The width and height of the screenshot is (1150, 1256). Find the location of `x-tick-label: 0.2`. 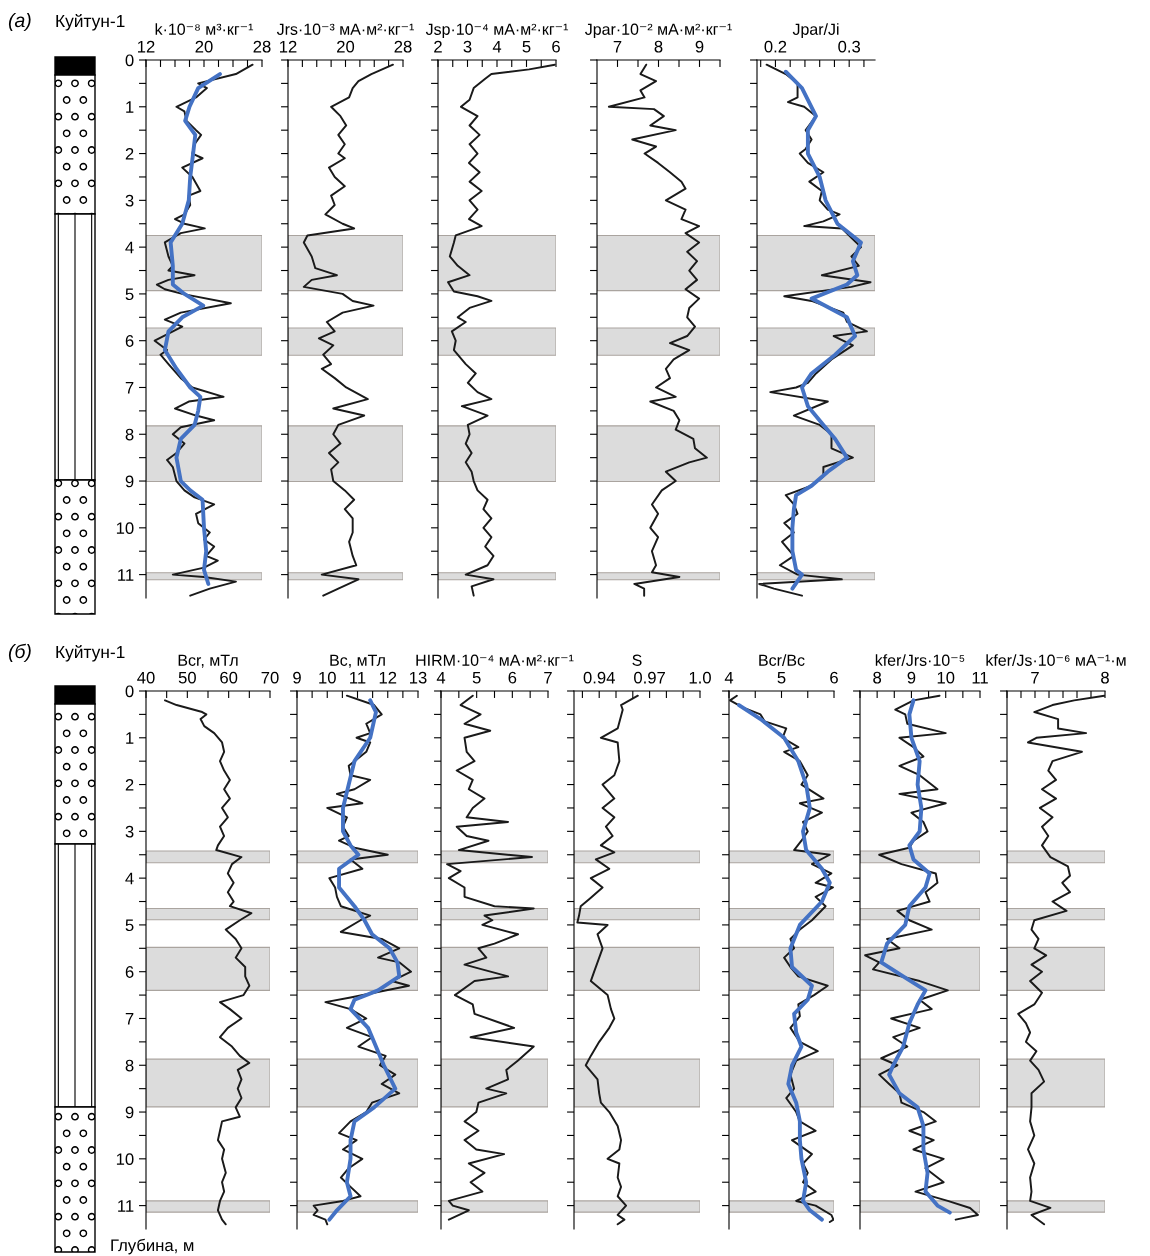

x-tick-label: 0.2 is located at coordinates (775, 46).